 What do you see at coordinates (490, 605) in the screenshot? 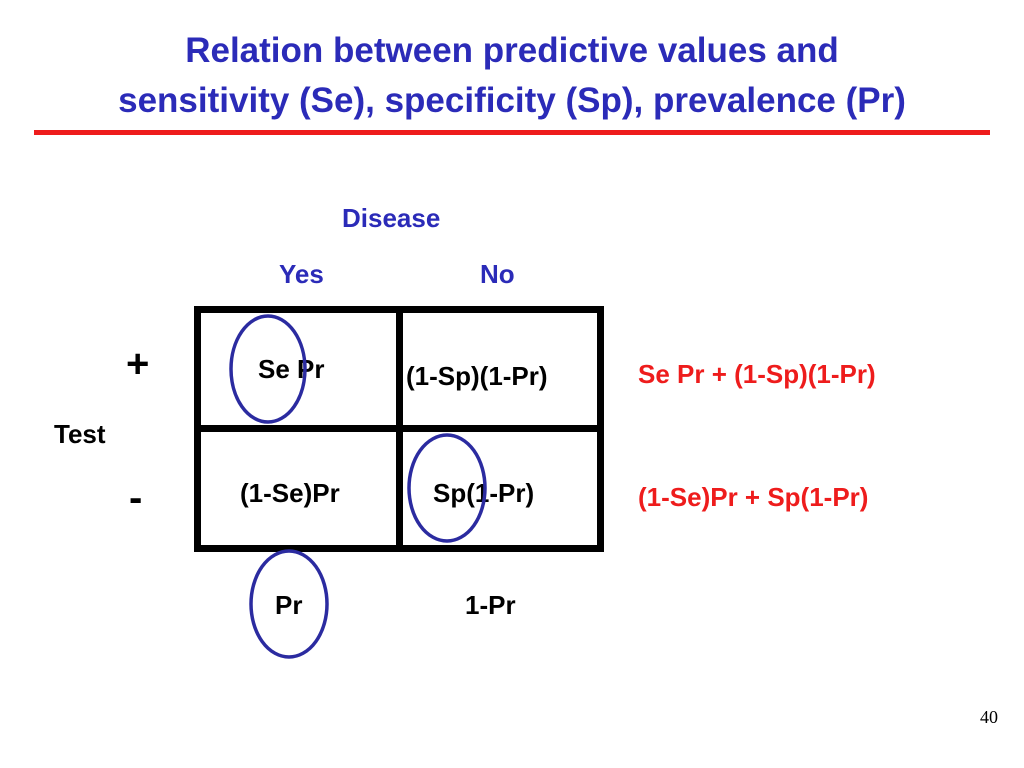
I see `column-total-no: 1-Pr` at bounding box center [490, 605].